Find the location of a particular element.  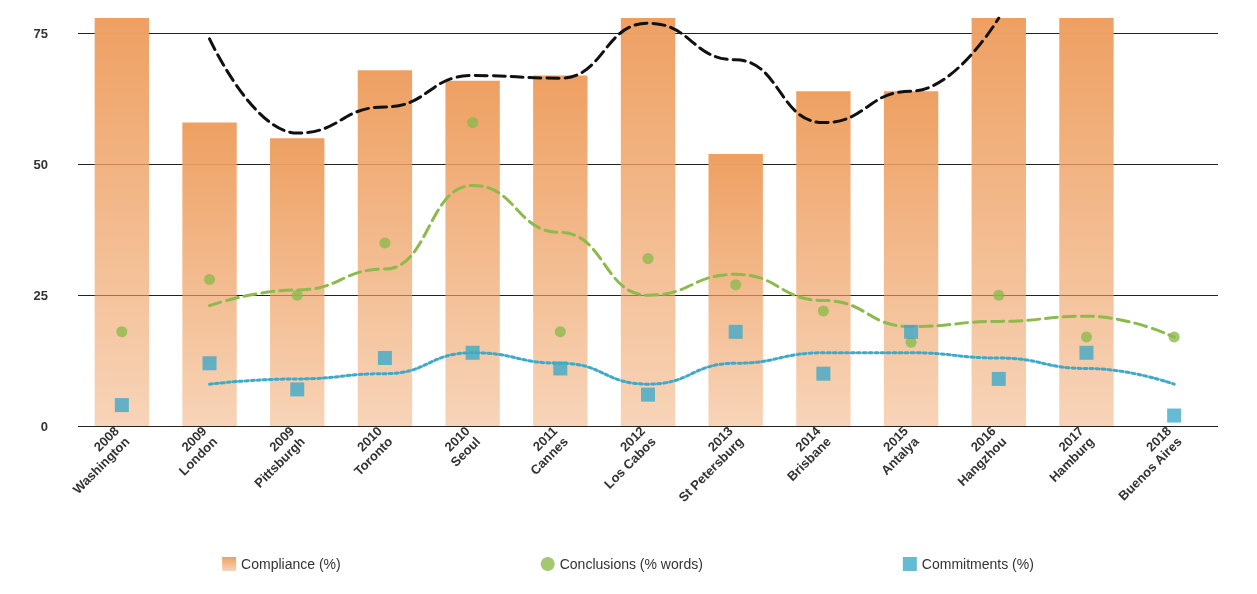

legend-label: Compliance (%) is located at coordinates (291, 564).